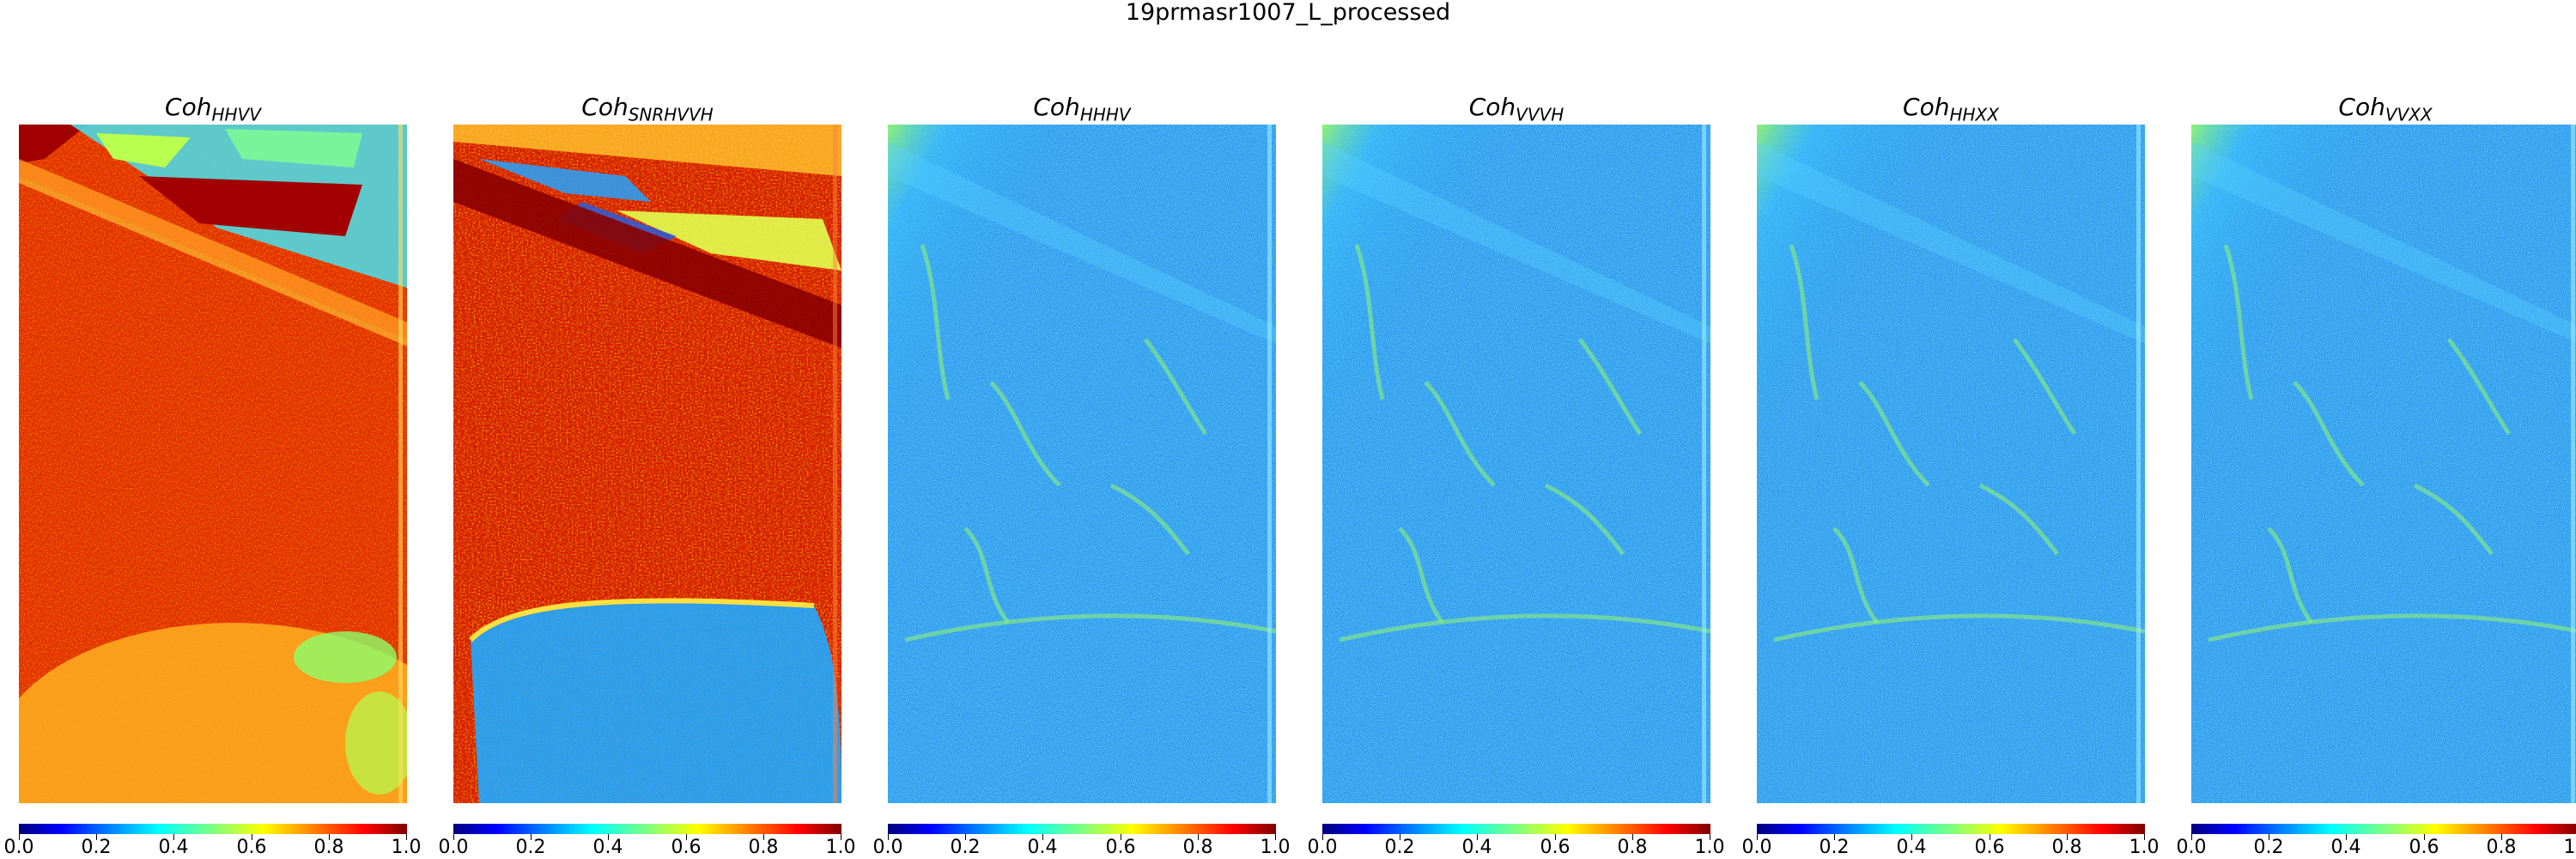 Image resolution: width=2576 pixels, height=859 pixels. I want to click on panel-title: CohVVVH, so click(1516, 112).